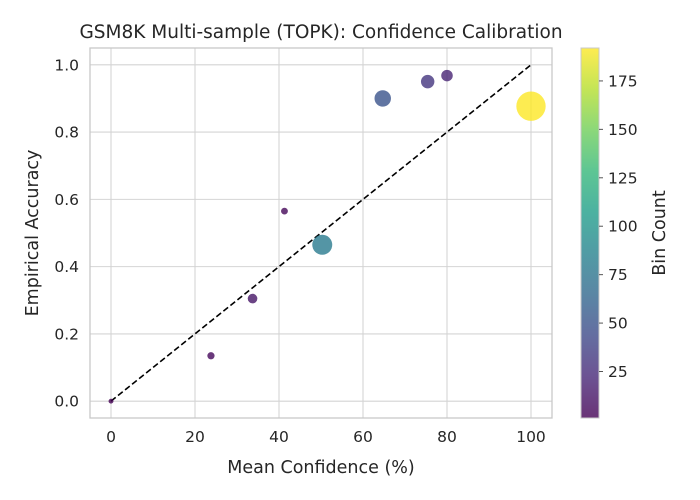  What do you see at coordinates (66, 133) in the screenshot?
I see `y-tick-label: 0.8` at bounding box center [66, 133].